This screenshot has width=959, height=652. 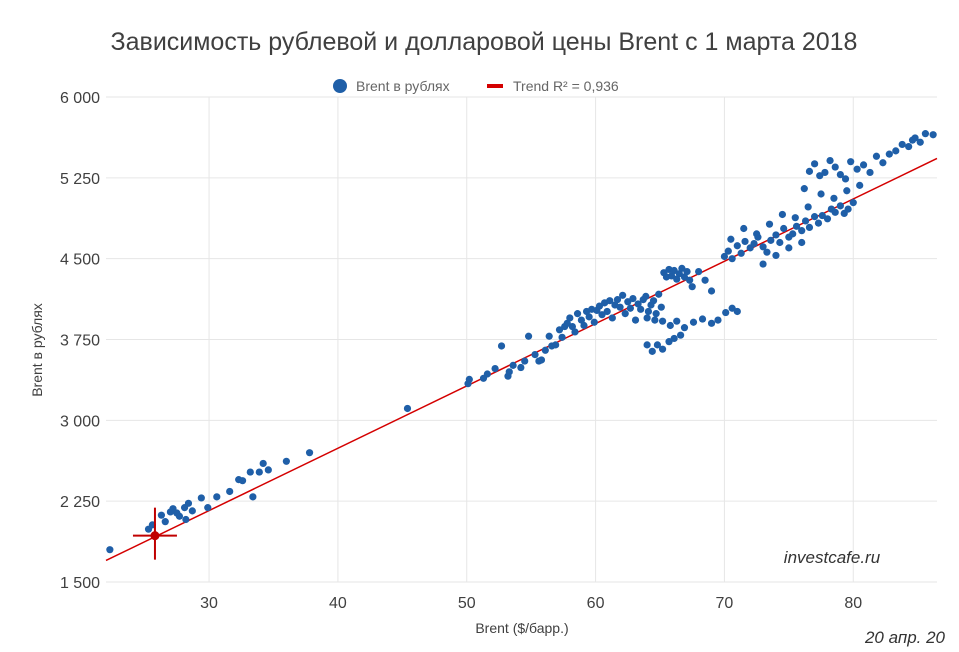 What do you see at coordinates (476, 86) in the screenshot?
I see `legend: Brent в рублях Trend R² = 0,936` at bounding box center [476, 86].